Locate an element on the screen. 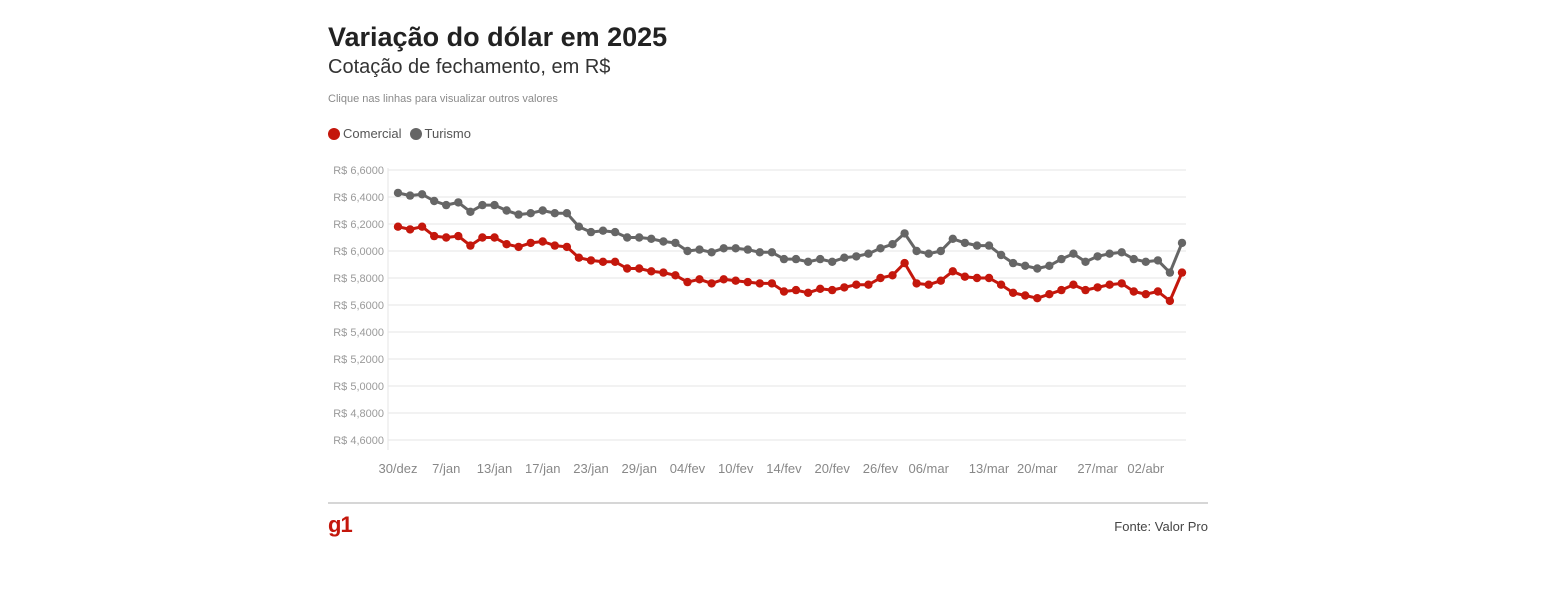 This screenshot has height=596, width=1544. series-turismo is located at coordinates (790, 232).